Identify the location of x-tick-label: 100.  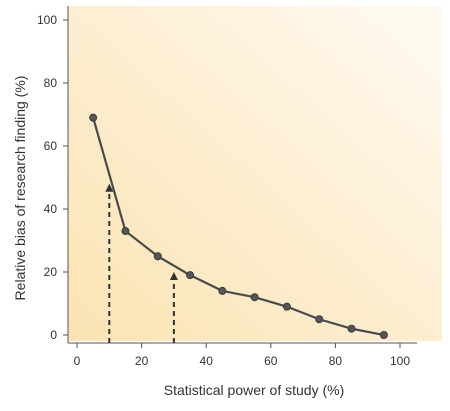
(400, 361).